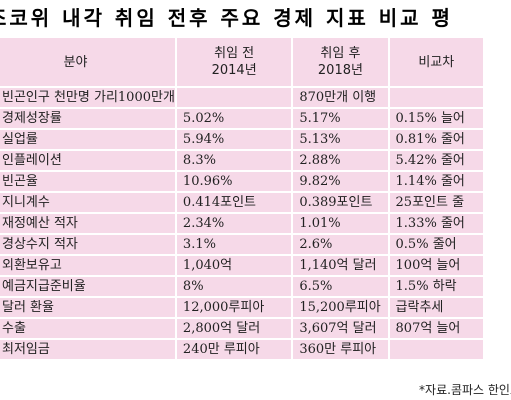 This screenshot has width=511, height=400. Describe the element at coordinates (234, 307) in the screenshot. I see `row-before: 12,000루피아` at that location.